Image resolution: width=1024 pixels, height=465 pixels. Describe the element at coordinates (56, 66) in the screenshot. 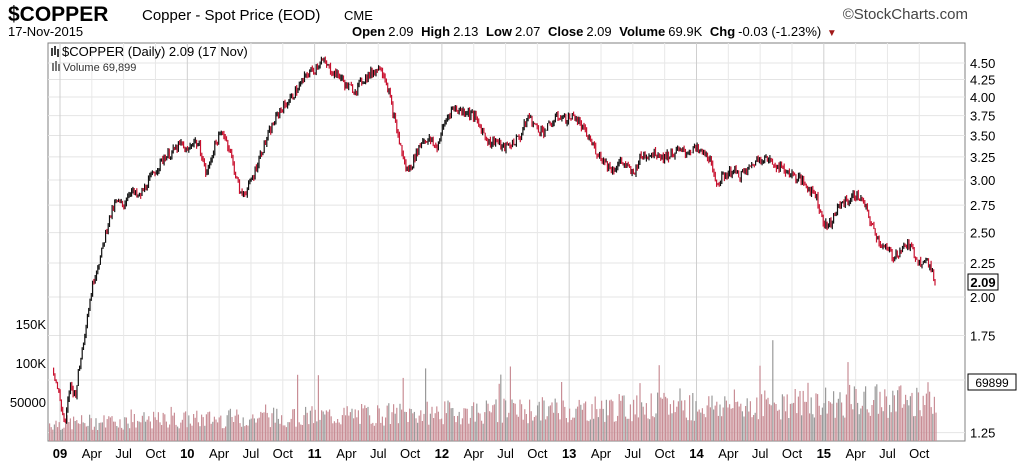

I see `volume-bars-icon` at that location.